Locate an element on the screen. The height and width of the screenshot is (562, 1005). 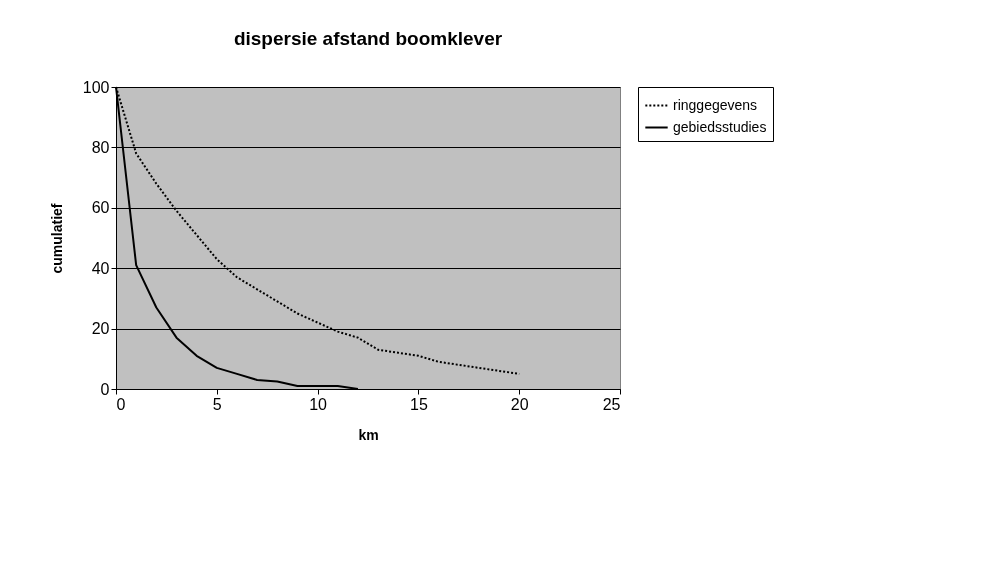
legend-label: ringgegevens is located at coordinates (715, 104).